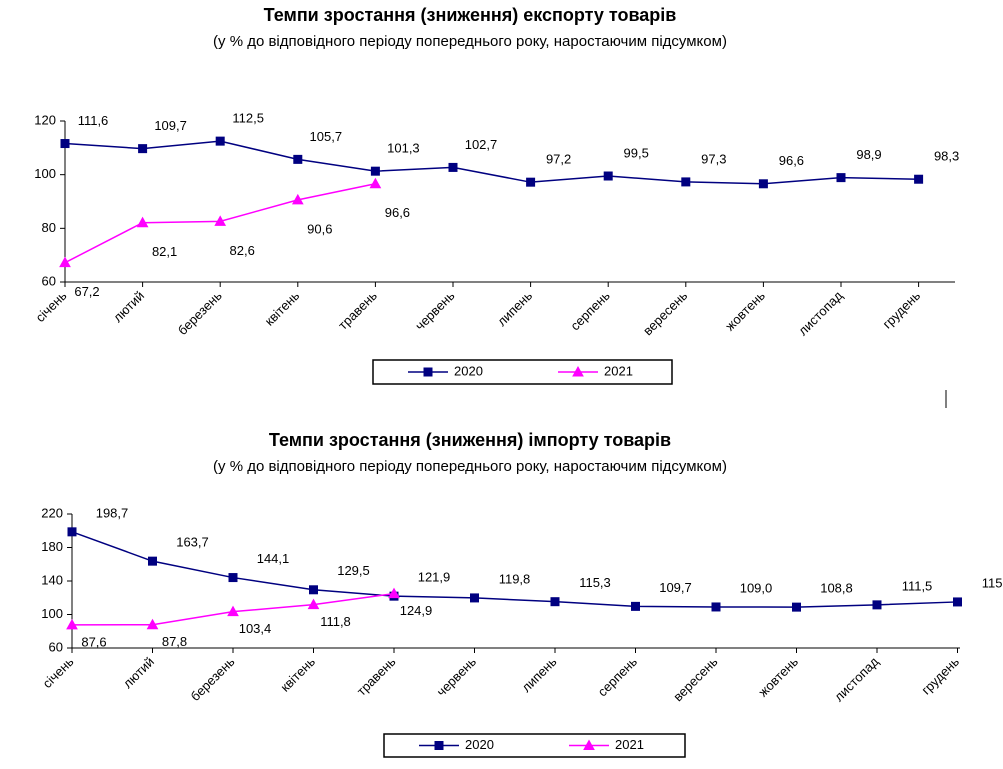 This screenshot has height=769, width=1003. I want to click on data-label: 103,4, so click(255, 628).